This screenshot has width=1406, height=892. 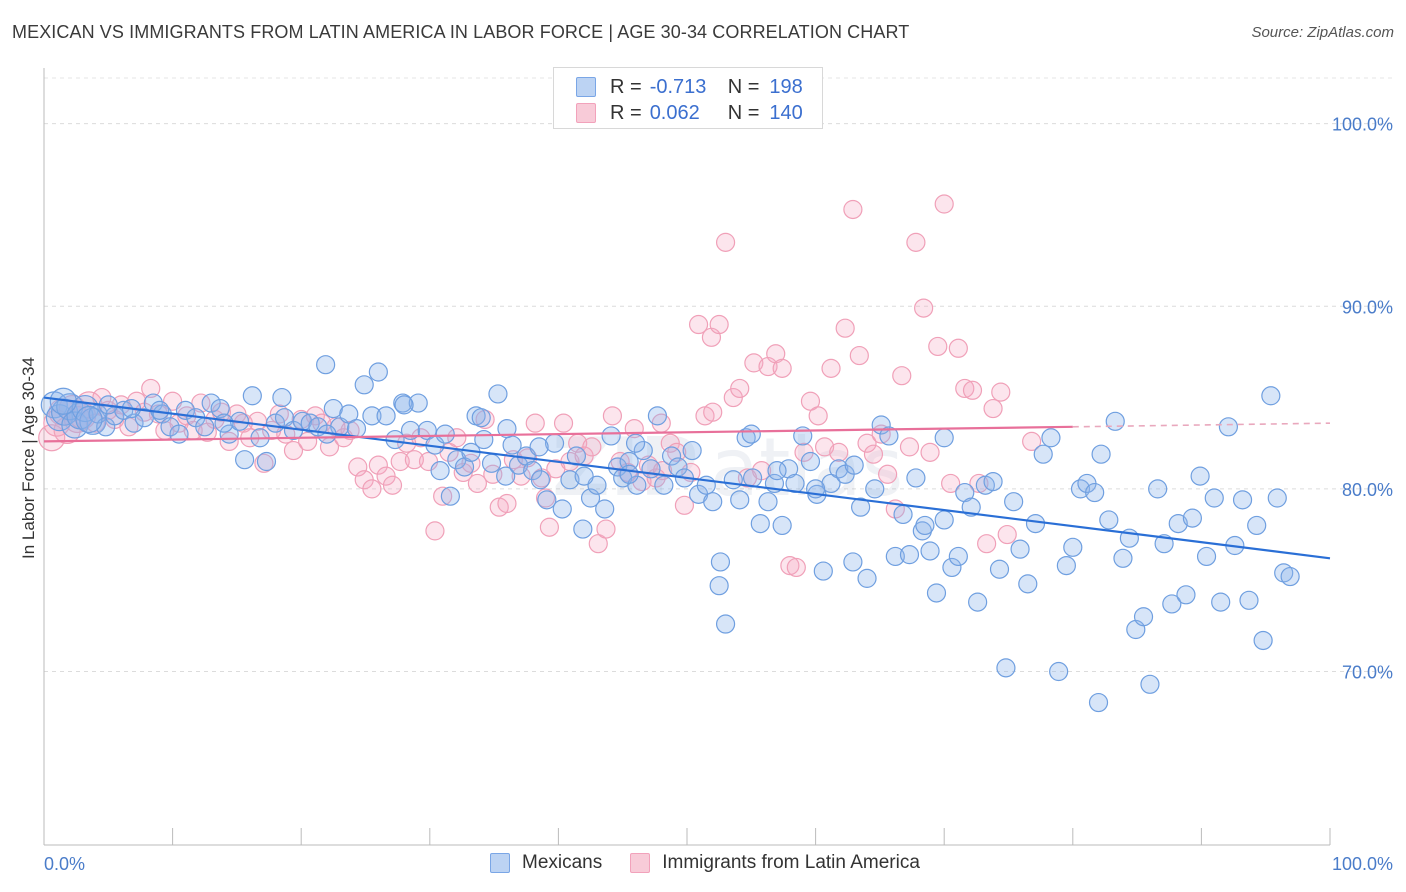 I want to click on x-tick-label-max: 100.0%, so click(x=1362, y=864).